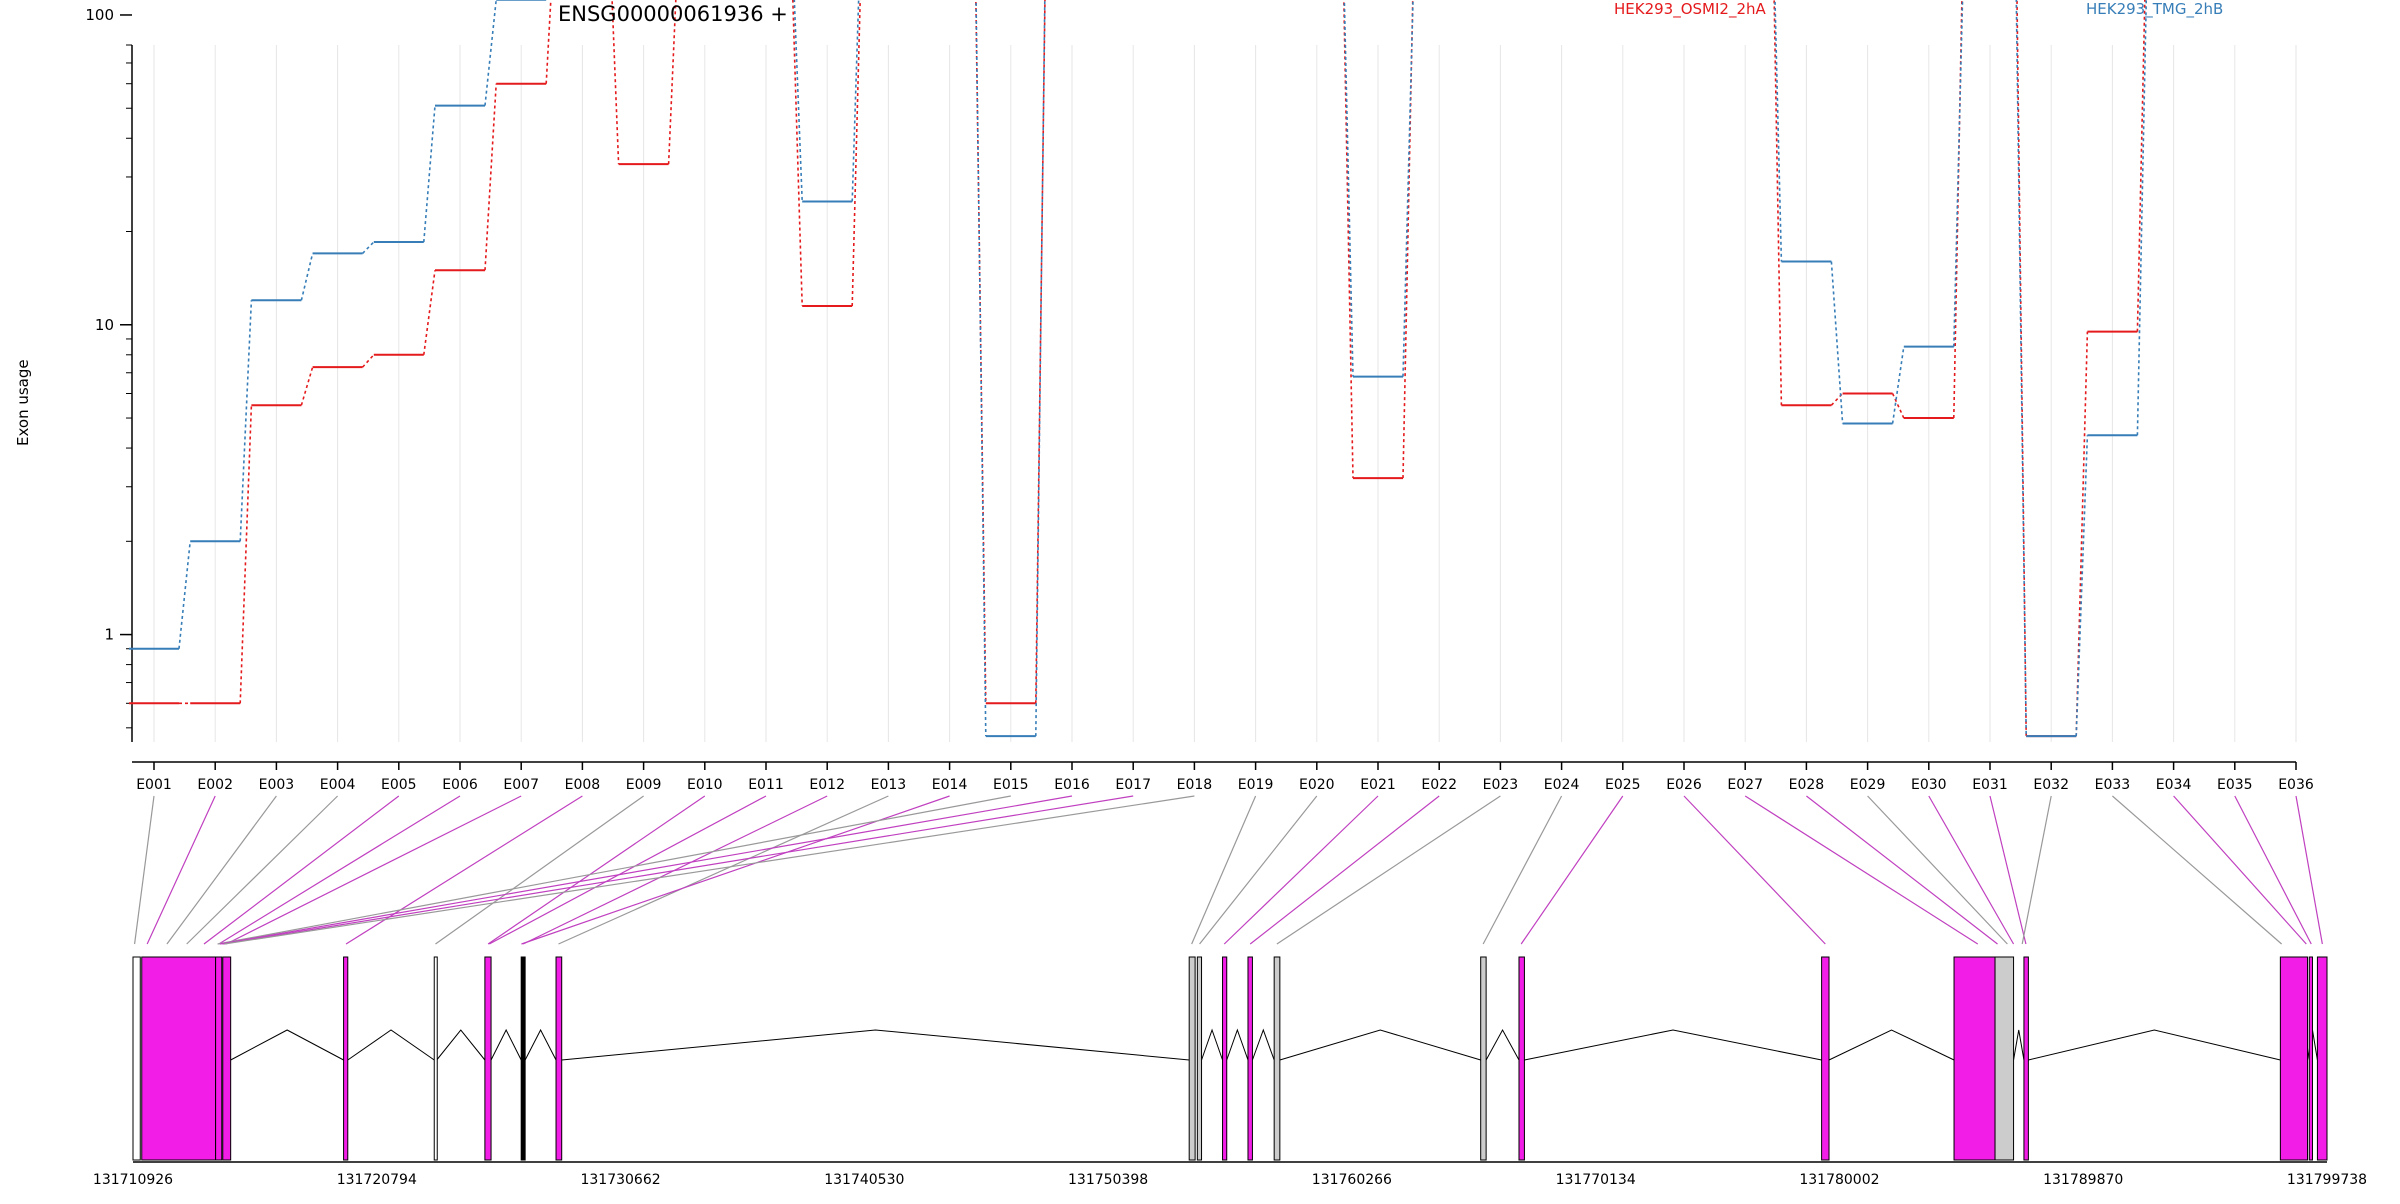  Describe the element at coordinates (1501, 785) in the screenshot. I see `x-tick-label: E023` at that location.